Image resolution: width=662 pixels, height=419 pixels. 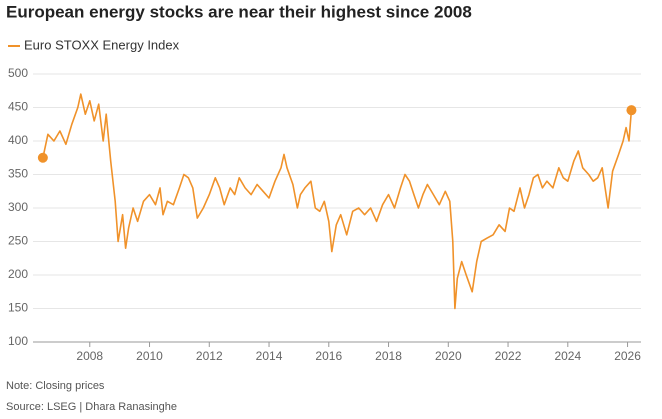 What do you see at coordinates (209, 356) in the screenshot?
I see `x-tick-label: 2012` at bounding box center [209, 356].